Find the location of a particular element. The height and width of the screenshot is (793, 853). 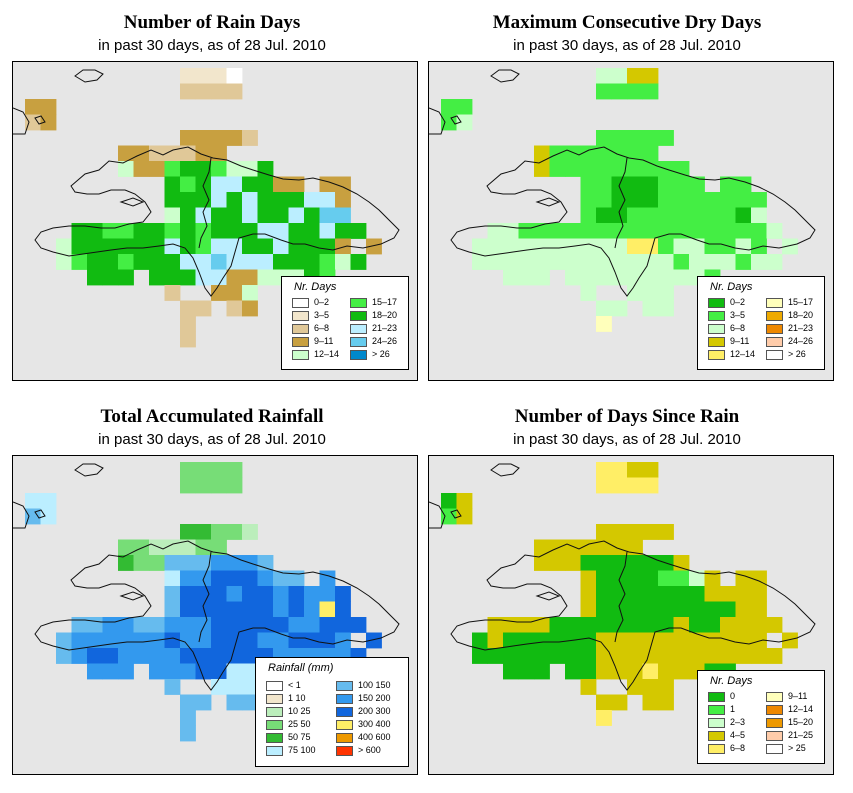

legend-label: 15–17 is located at coordinates (385, 302).